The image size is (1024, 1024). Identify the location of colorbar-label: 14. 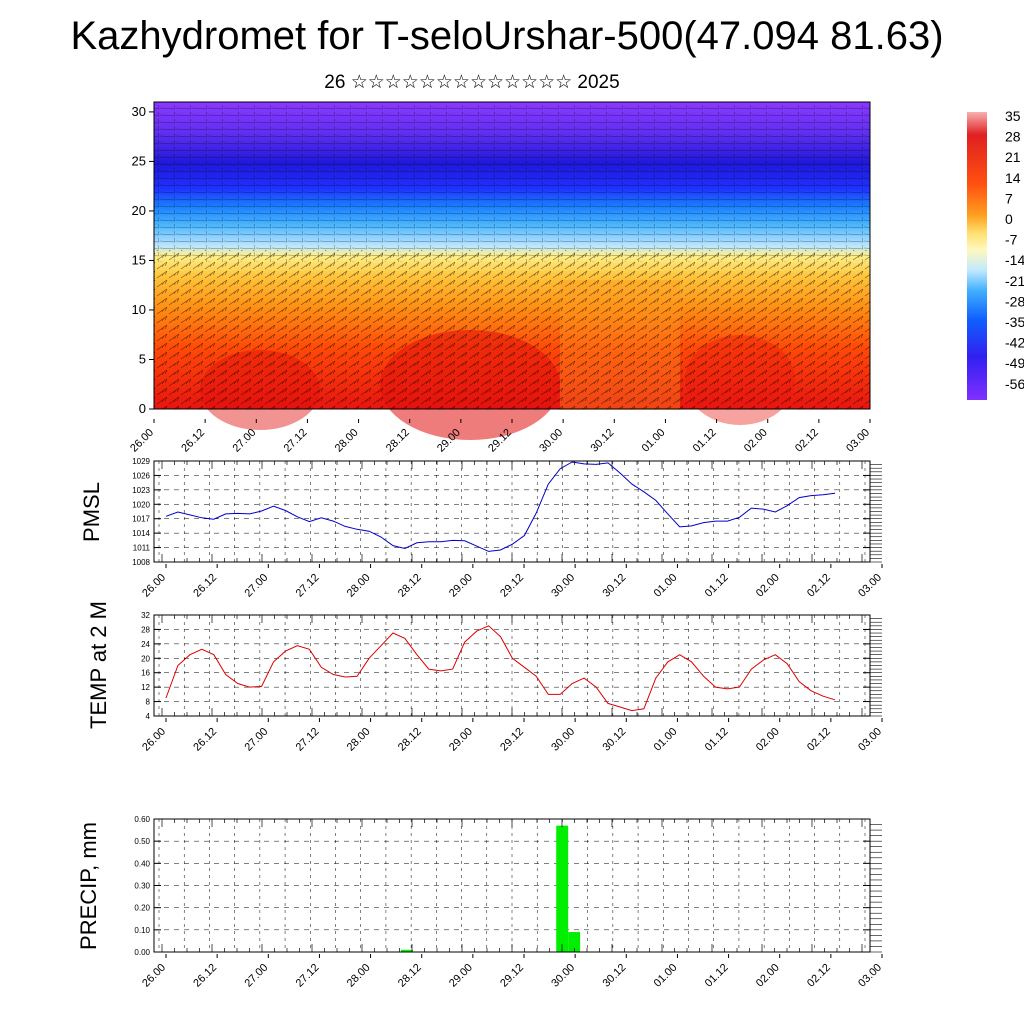
(1013, 178).